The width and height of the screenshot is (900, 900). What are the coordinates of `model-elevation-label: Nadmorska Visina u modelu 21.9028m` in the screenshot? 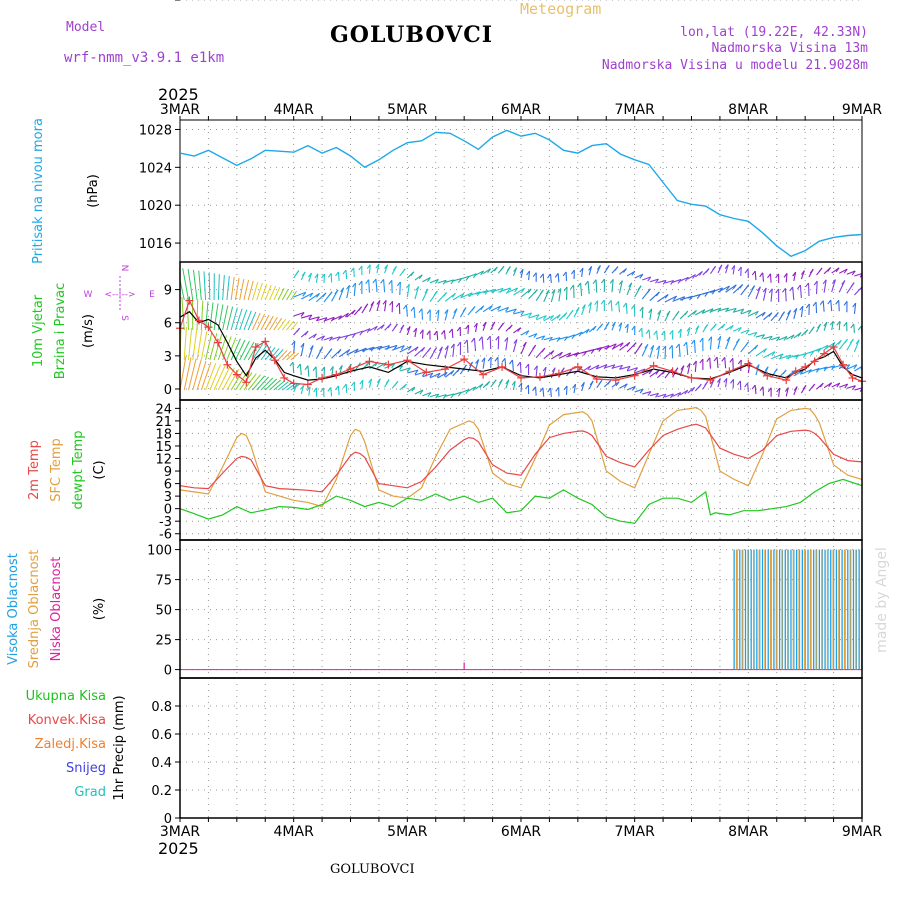 It's located at (734, 65).